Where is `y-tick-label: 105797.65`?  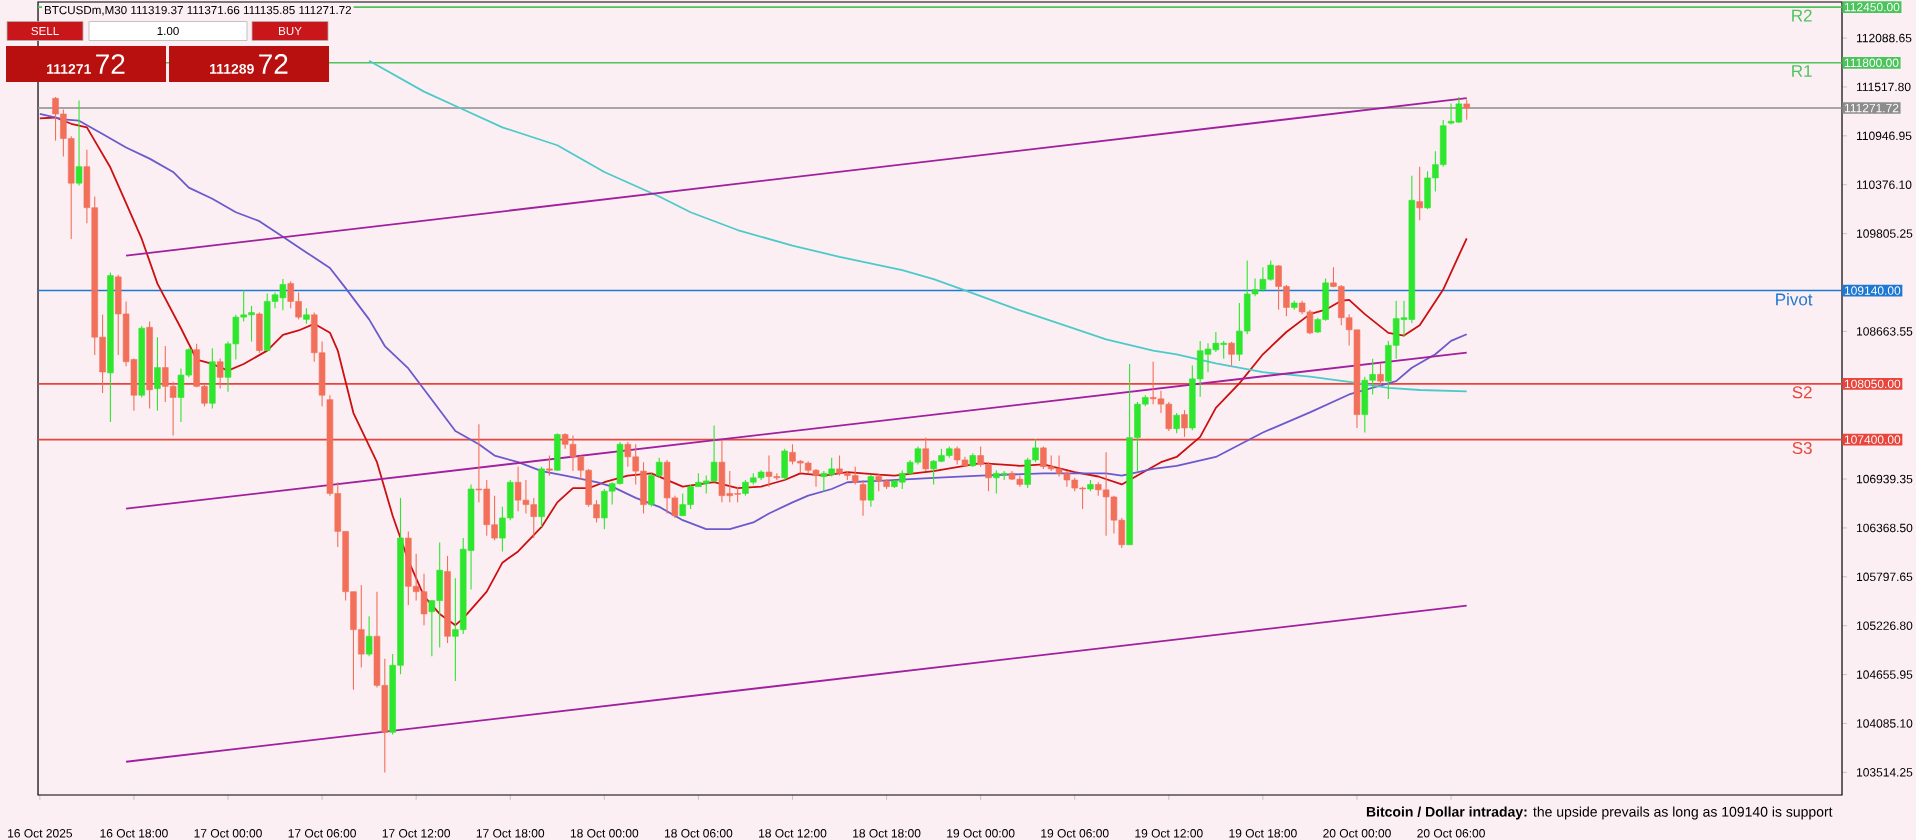 y-tick-label: 105797.65 is located at coordinates (1884, 577).